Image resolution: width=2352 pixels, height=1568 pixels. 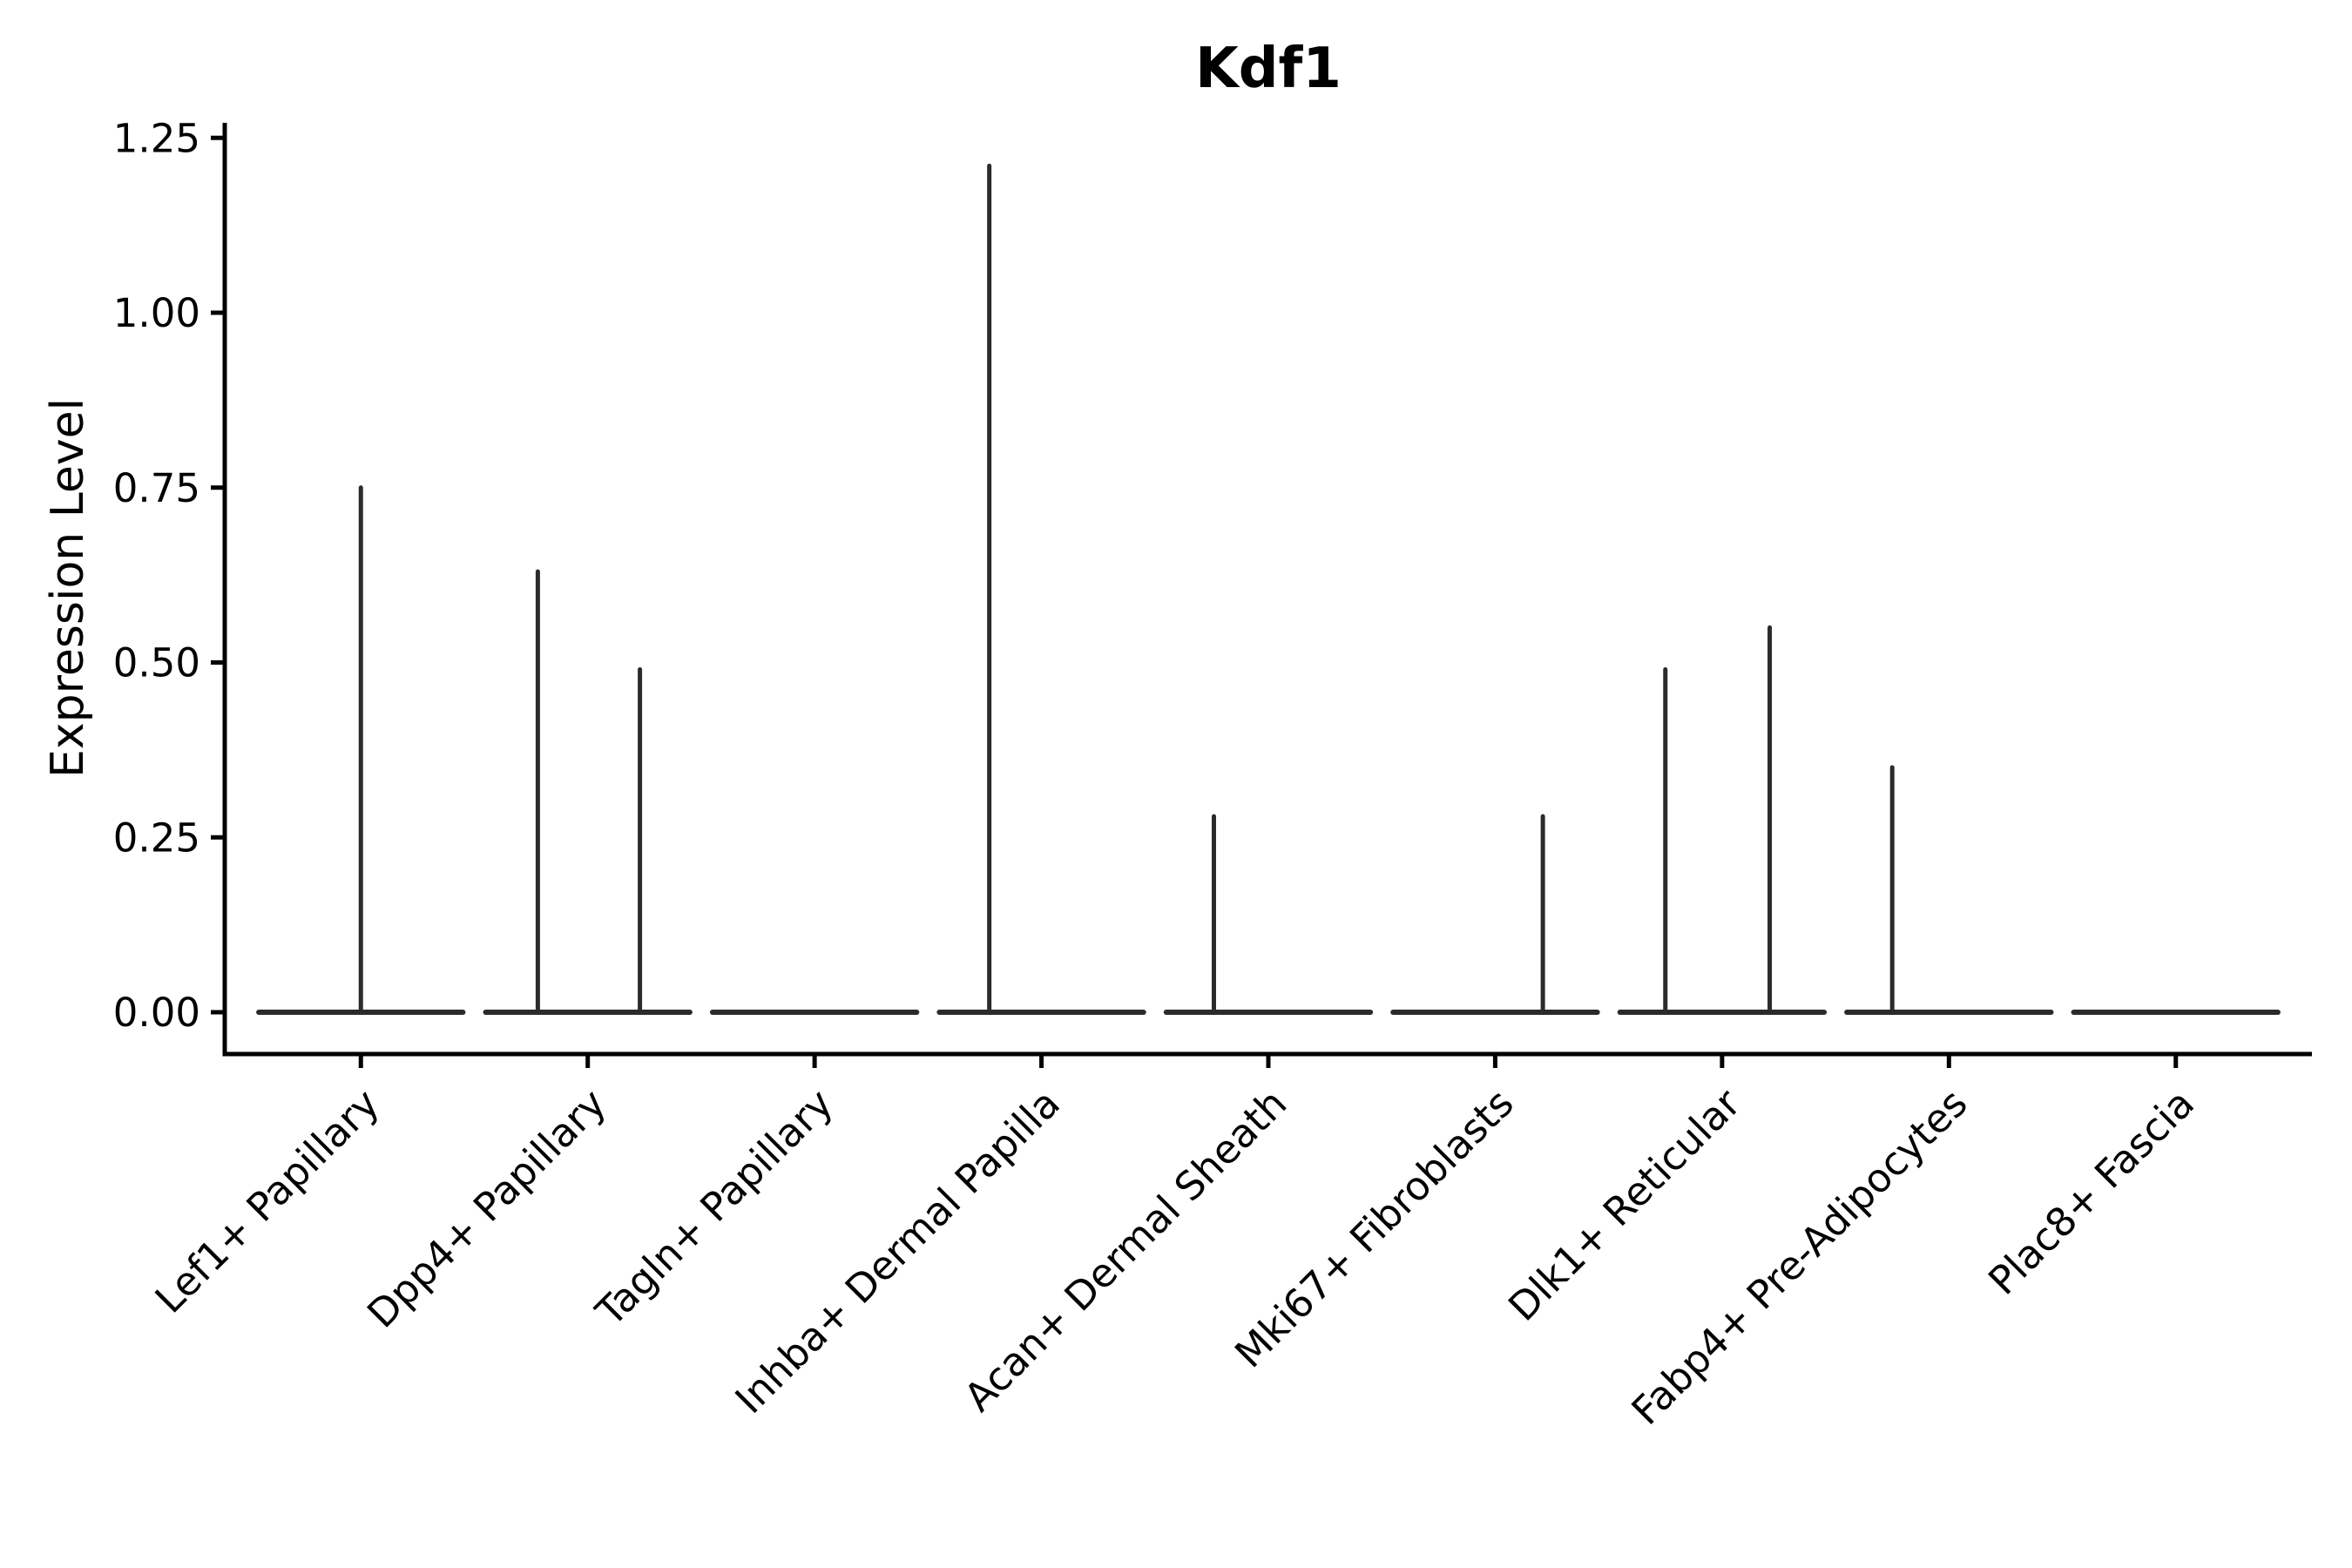 What do you see at coordinates (713, 1207) in the screenshot?
I see `x-tick-label: Tagln+ Papillary` at bounding box center [713, 1207].